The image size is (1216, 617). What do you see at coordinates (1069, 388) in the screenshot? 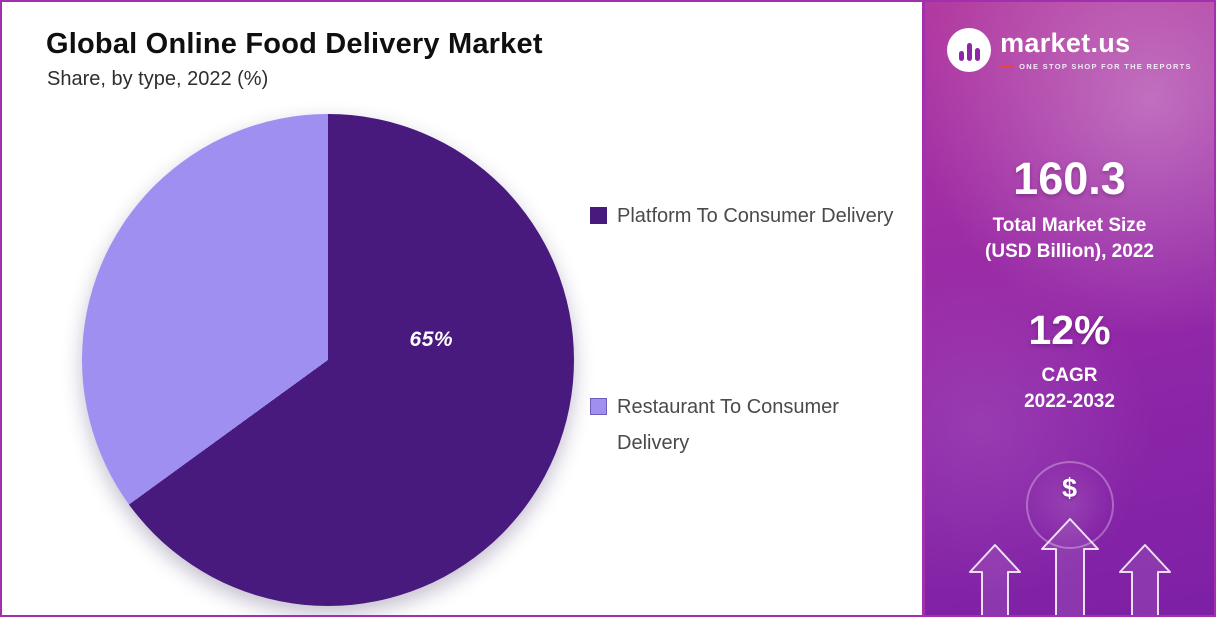
I see `stat-cagr-label: CAGR 2022-2032` at bounding box center [1069, 388].